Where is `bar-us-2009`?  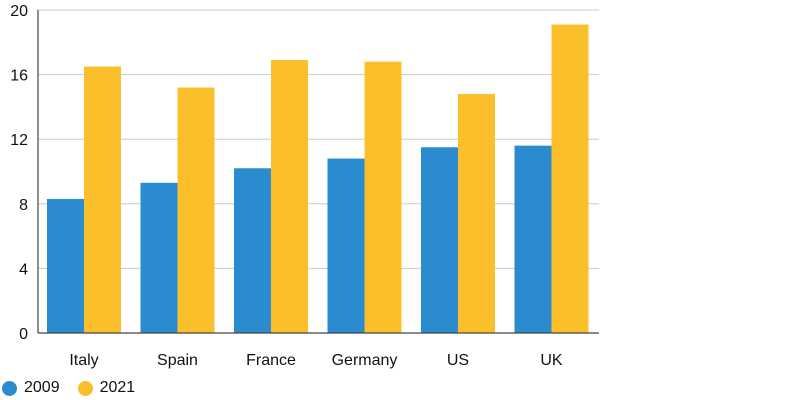 bar-us-2009 is located at coordinates (439, 240).